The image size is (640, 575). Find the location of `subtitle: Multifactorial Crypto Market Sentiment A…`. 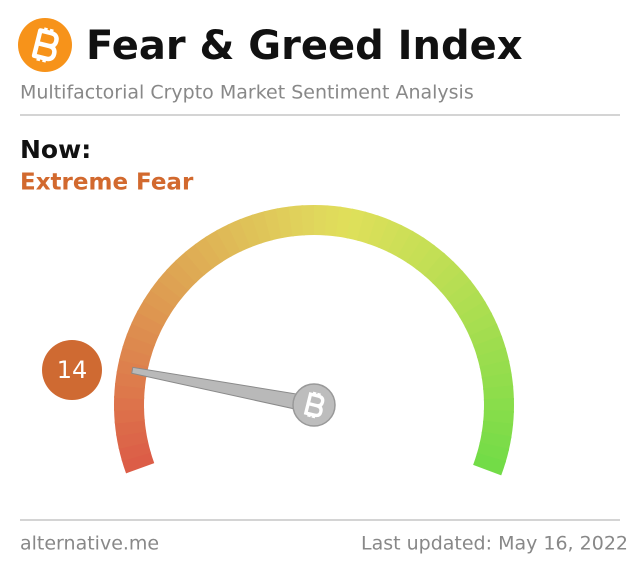

subtitle: Multifactorial Crypto Market Sentiment A… is located at coordinates (247, 93).